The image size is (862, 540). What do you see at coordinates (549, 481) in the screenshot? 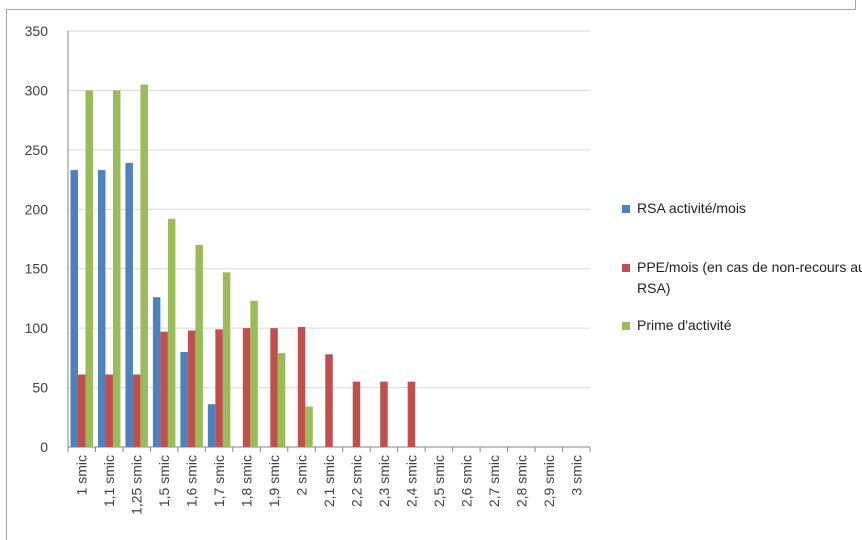
I see `x-tick-label: 2,9 smic` at bounding box center [549, 481].